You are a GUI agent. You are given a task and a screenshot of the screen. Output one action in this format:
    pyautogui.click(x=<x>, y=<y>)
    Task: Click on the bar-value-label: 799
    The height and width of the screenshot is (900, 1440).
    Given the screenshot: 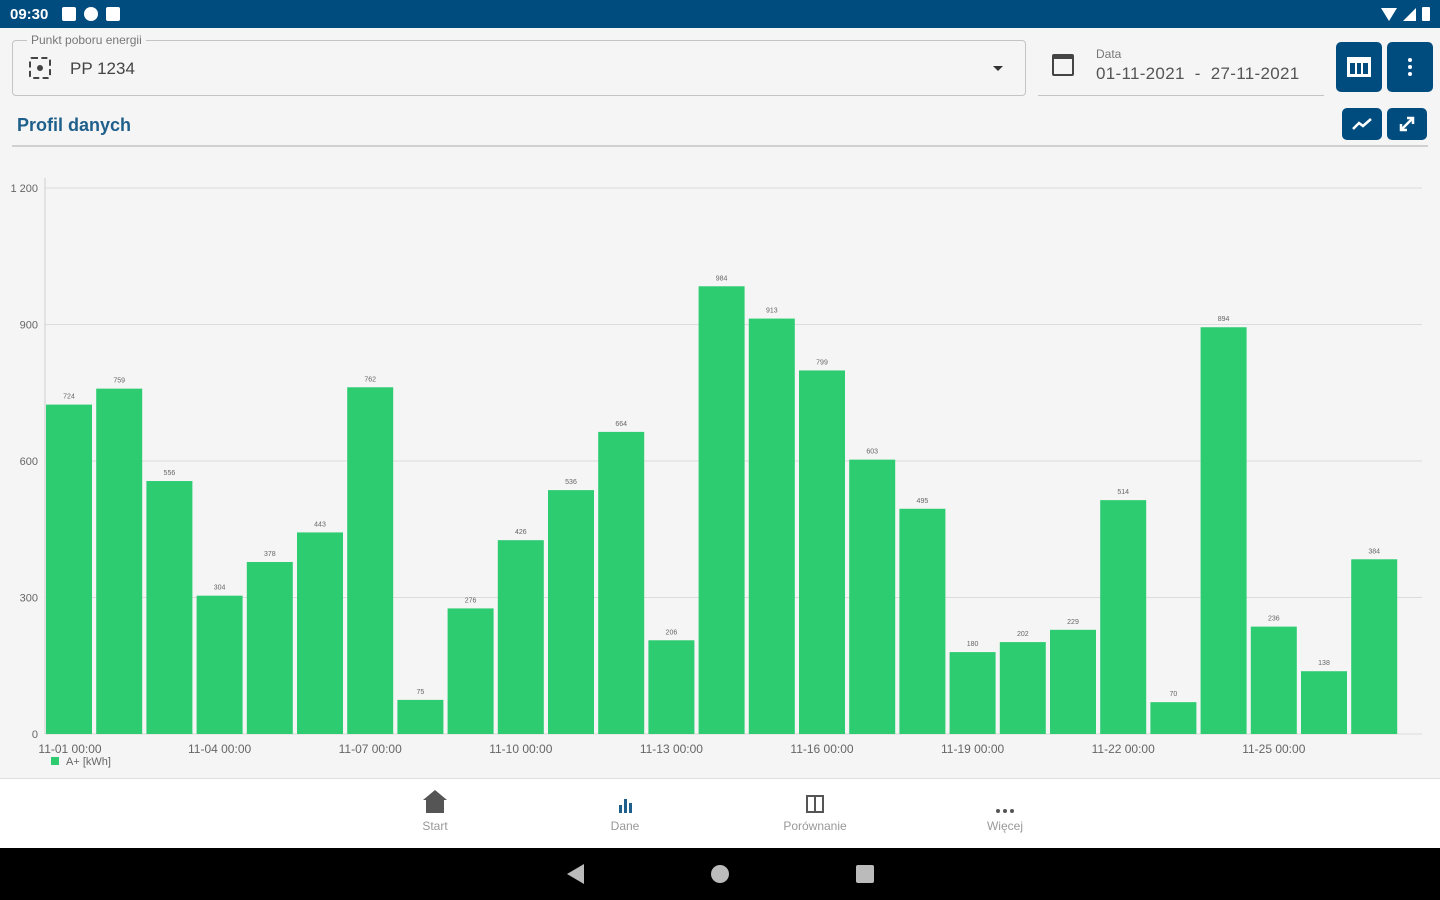 What is the action you would take?
    pyautogui.click(x=822, y=362)
    